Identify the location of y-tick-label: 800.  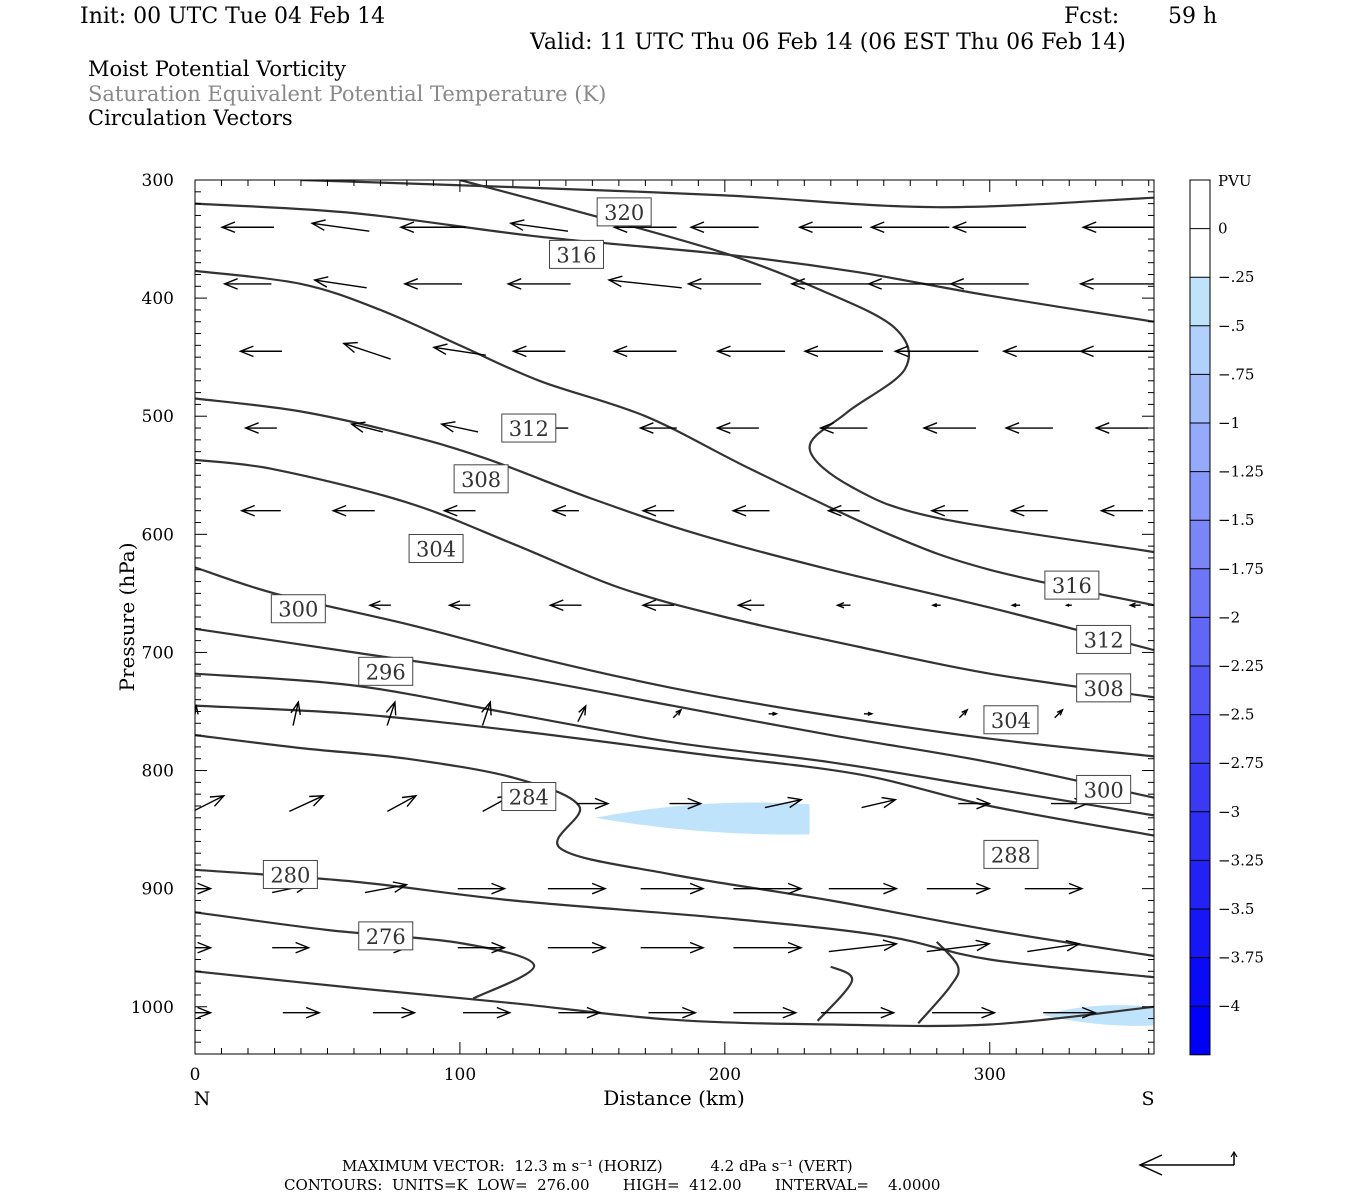
(158, 772).